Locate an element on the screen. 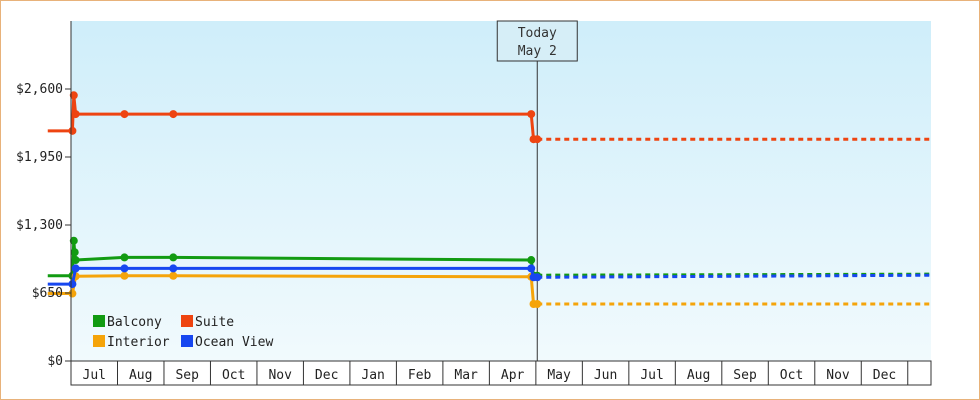 This screenshot has width=980, height=400. x-tick-label: Apr is located at coordinates (513, 375).